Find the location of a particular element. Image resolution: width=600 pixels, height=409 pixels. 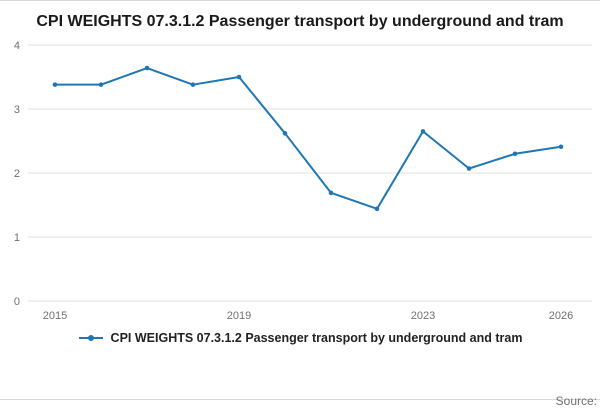

legend-line-marker is located at coordinates (90, 337).